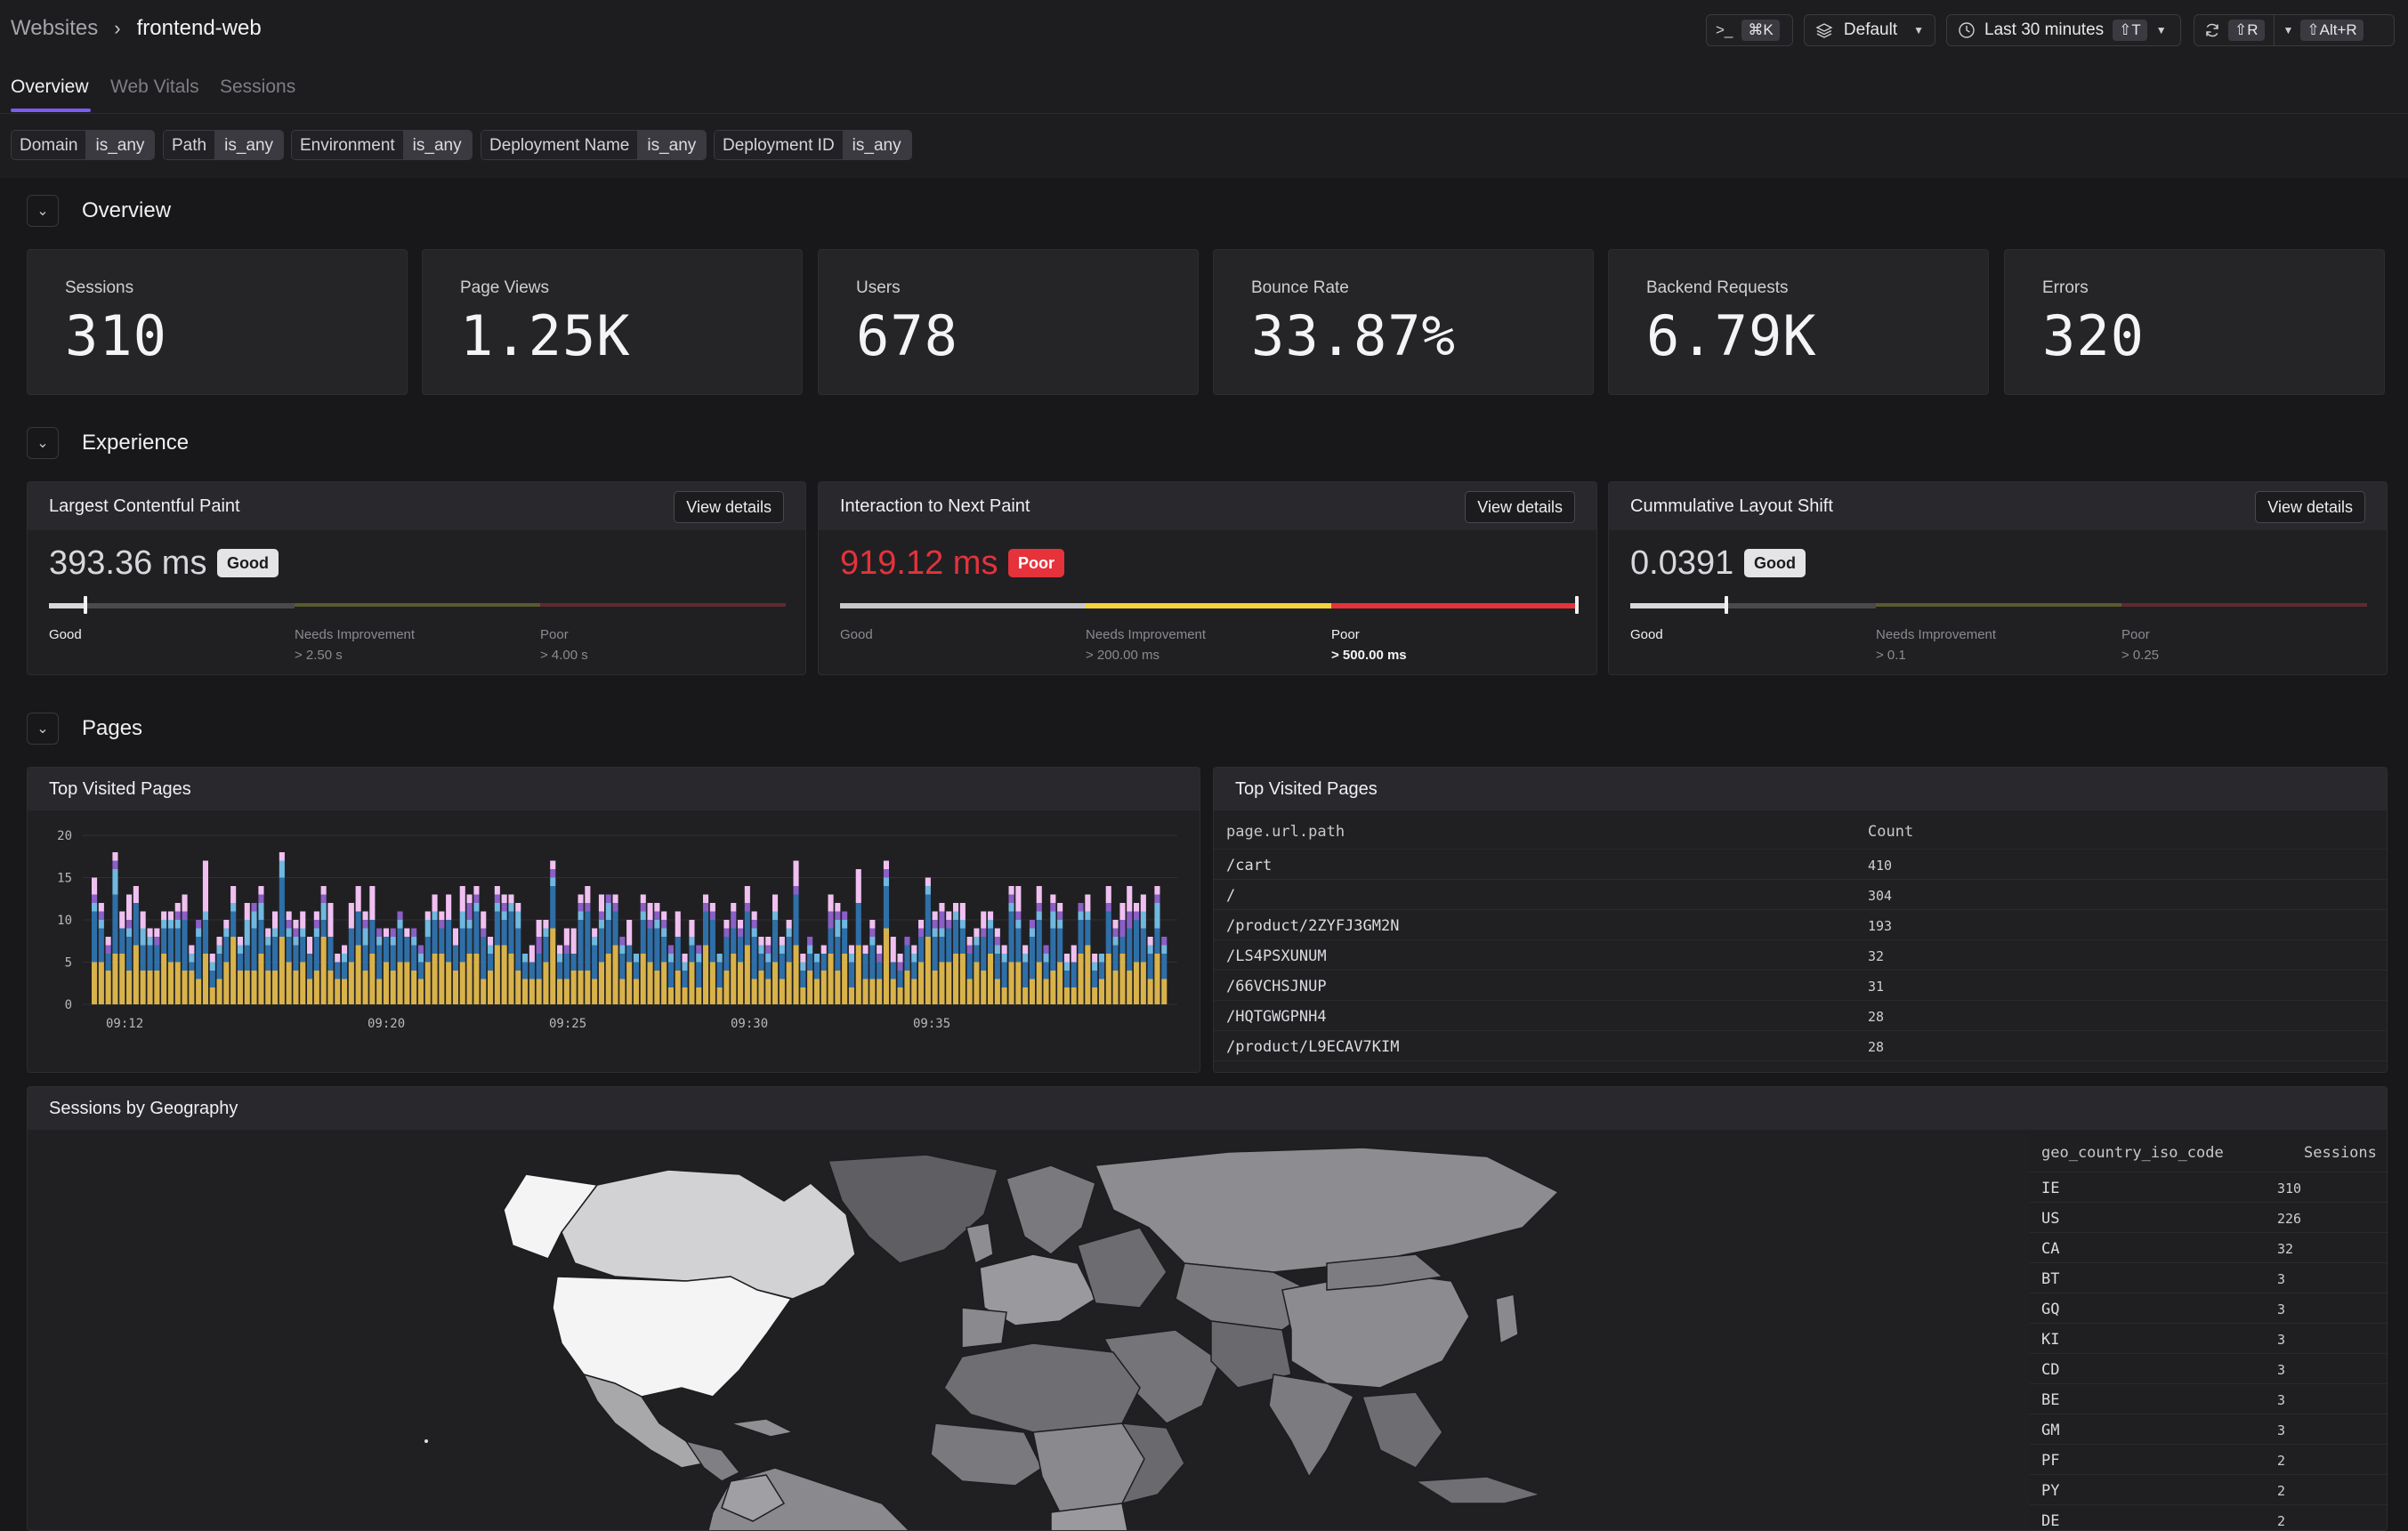 The image size is (2408, 1531). I want to click on filter-chip-domain: Domain is_any, so click(84, 145).